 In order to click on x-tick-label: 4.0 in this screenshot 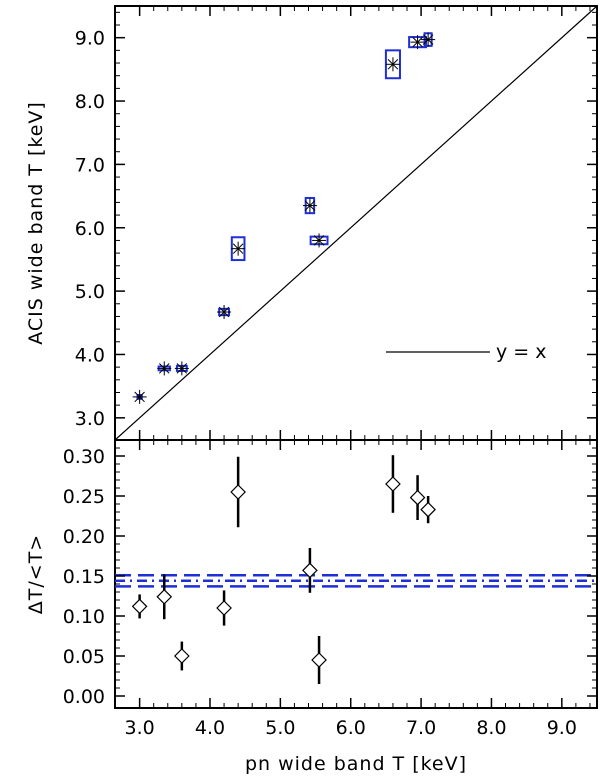, I will do `click(210, 728)`.